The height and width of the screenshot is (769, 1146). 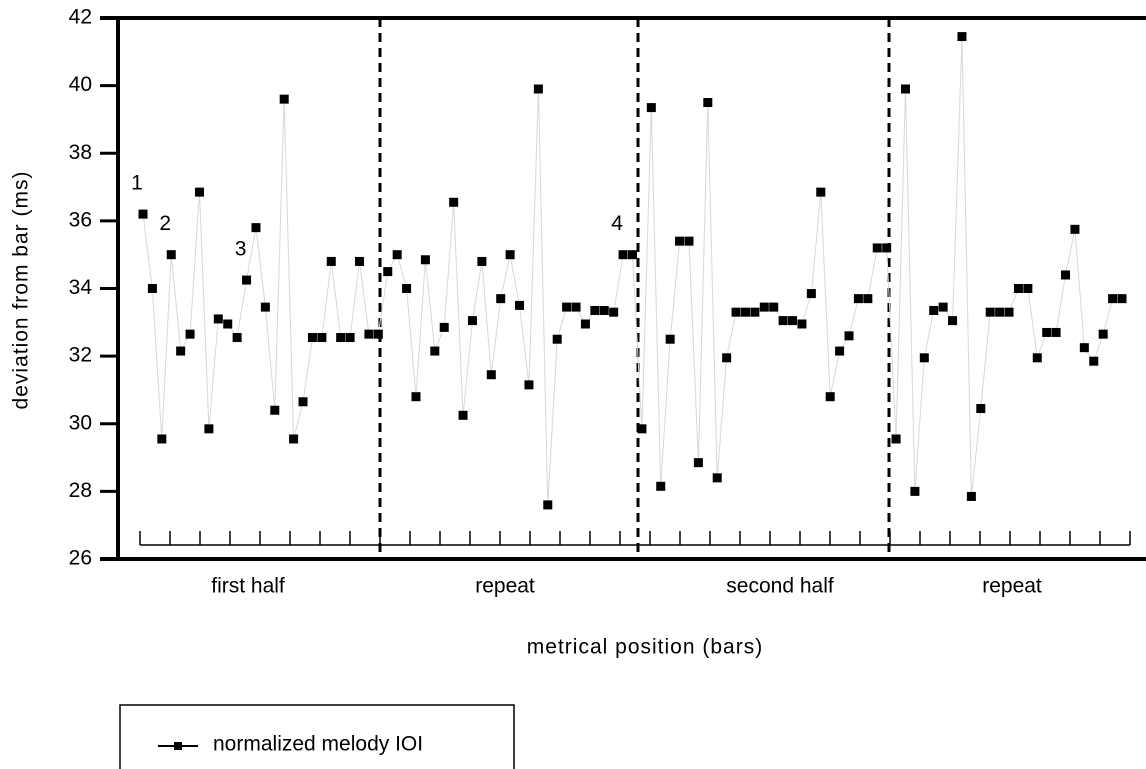 What do you see at coordinates (81, 287) in the screenshot?
I see `y-tick-label: 34` at bounding box center [81, 287].